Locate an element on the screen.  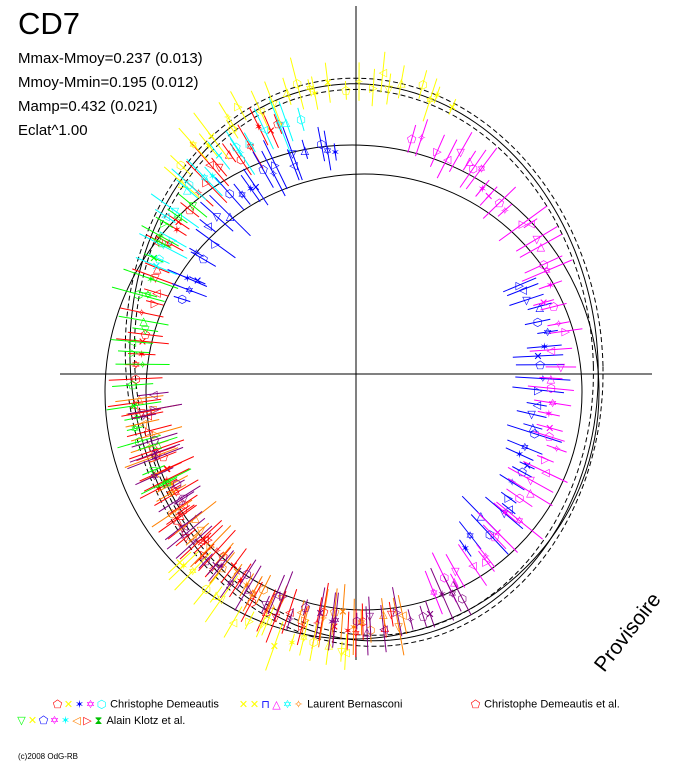
hexagram-icon: ✡ is located at coordinates (287, 705).